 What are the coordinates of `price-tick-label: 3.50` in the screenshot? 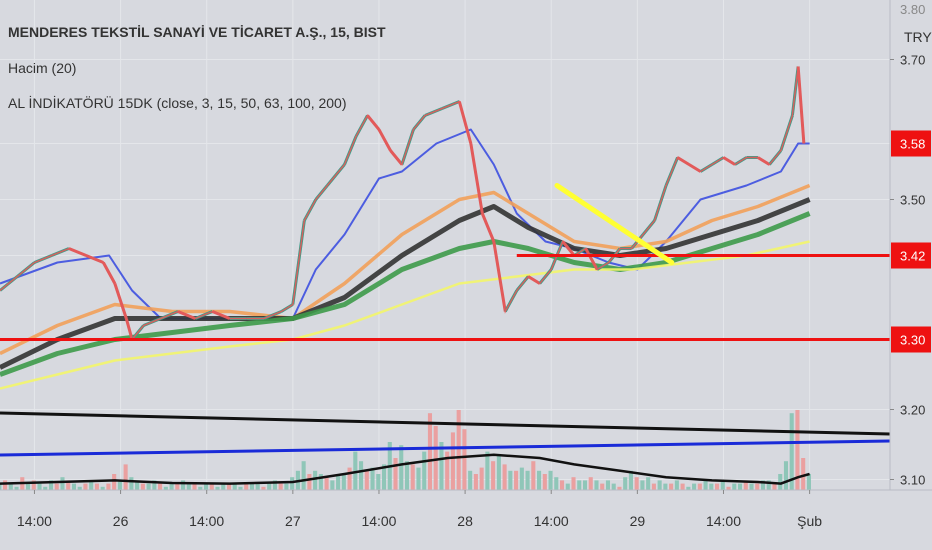 It's located at (912, 200).